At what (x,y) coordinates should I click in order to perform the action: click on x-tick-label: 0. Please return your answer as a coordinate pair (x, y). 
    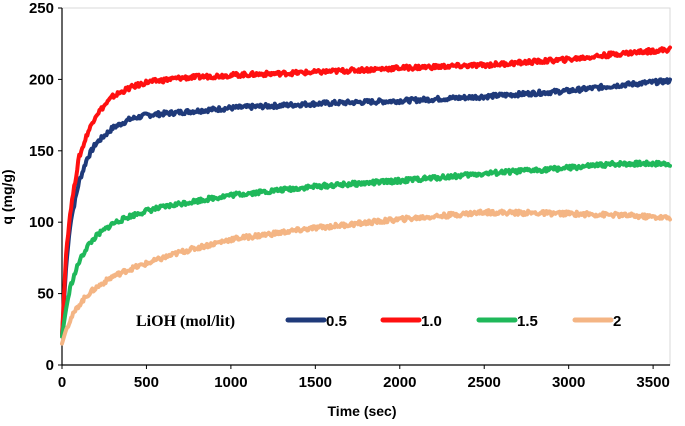
    Looking at the image, I should click on (62, 382).